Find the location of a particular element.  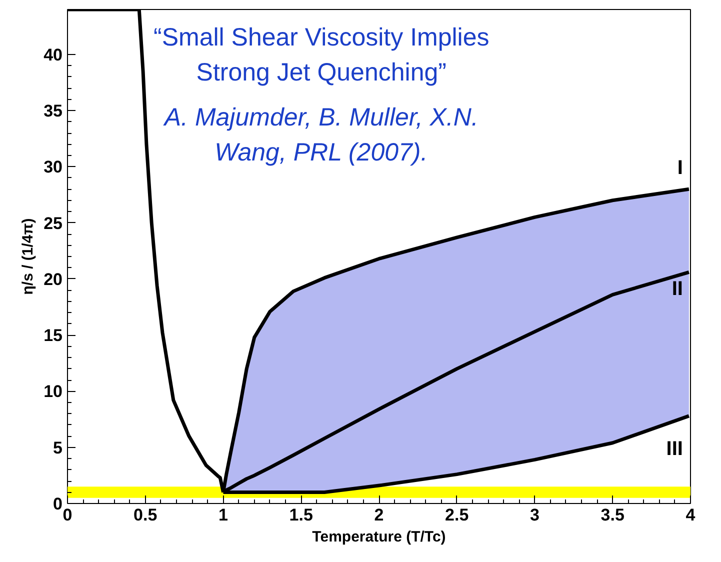

x-axis-title: Temperature (T/Tc) is located at coordinates (379, 537).